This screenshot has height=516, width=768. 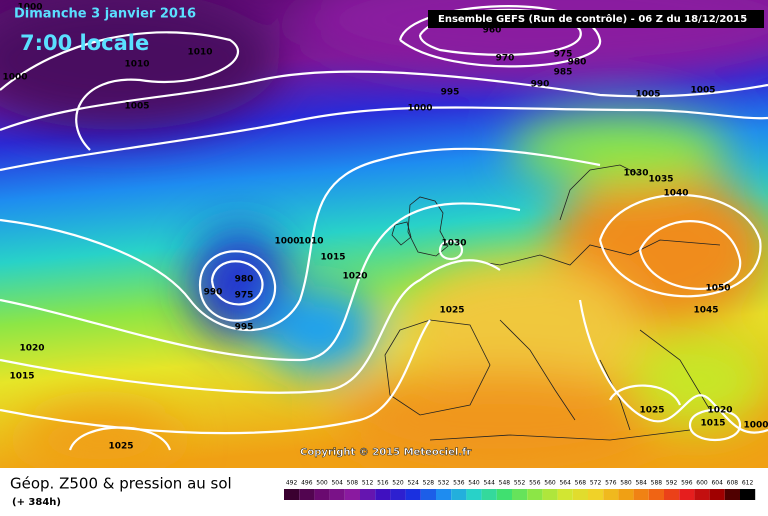 What do you see at coordinates (398, 483) in the screenshot?
I see `colorbar-label: 520` at bounding box center [398, 483].